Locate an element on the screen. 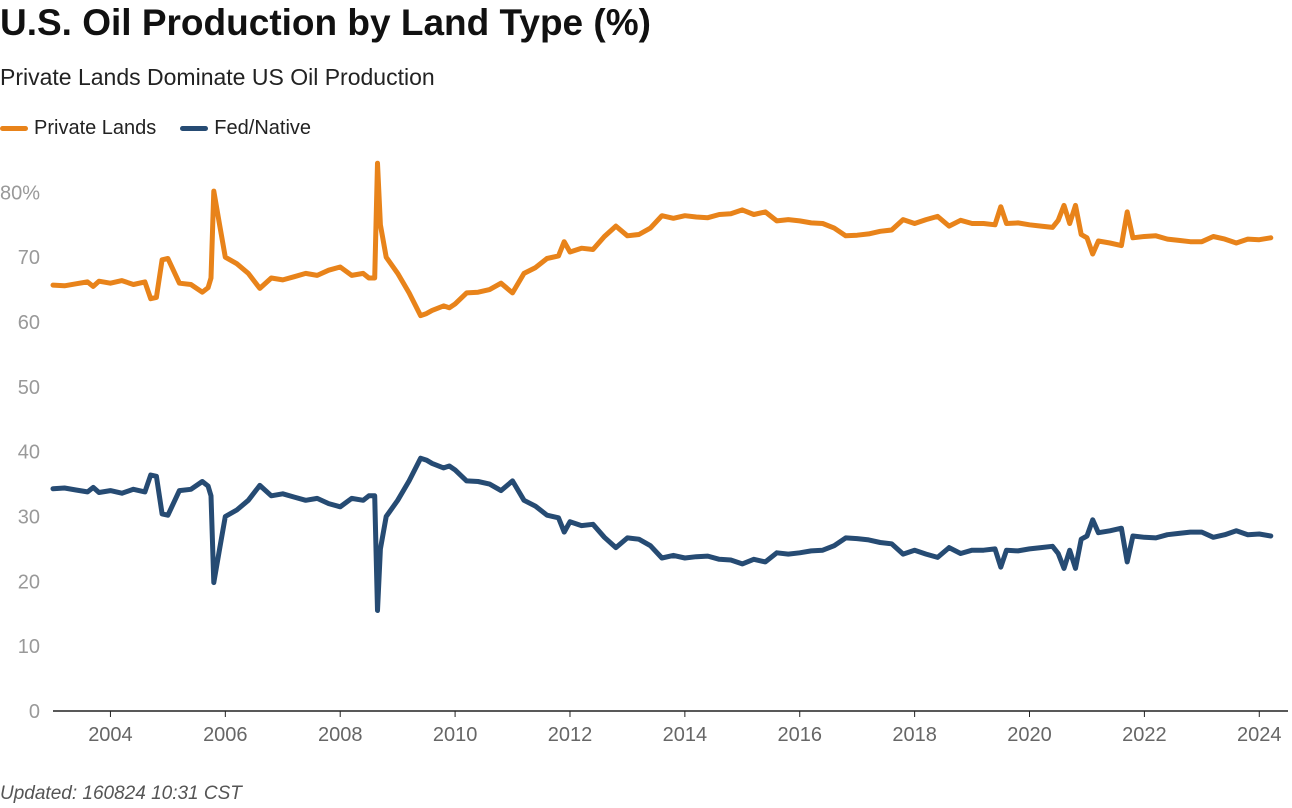  y-tick-label: 20 is located at coordinates (29, 582).